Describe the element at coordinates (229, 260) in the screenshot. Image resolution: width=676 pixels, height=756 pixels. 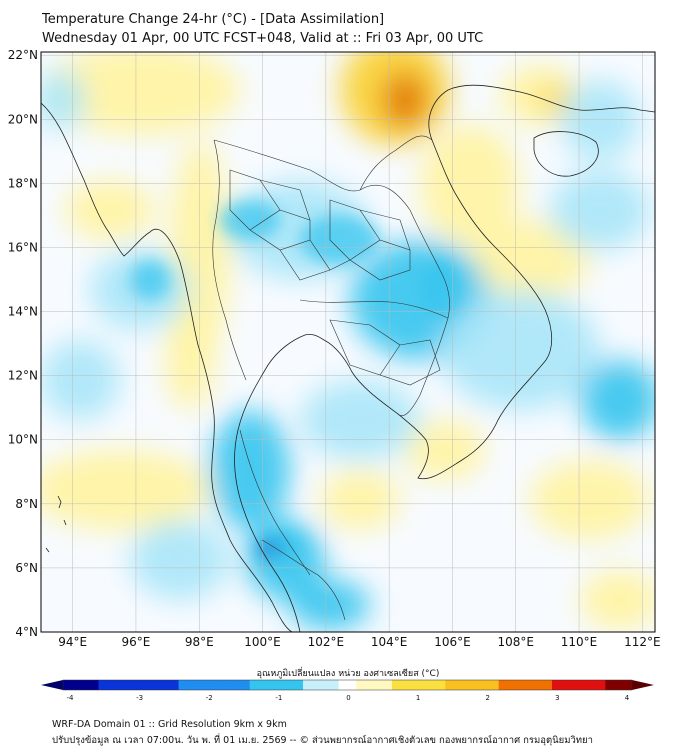
I see `border-thailand-myanmar` at that location.